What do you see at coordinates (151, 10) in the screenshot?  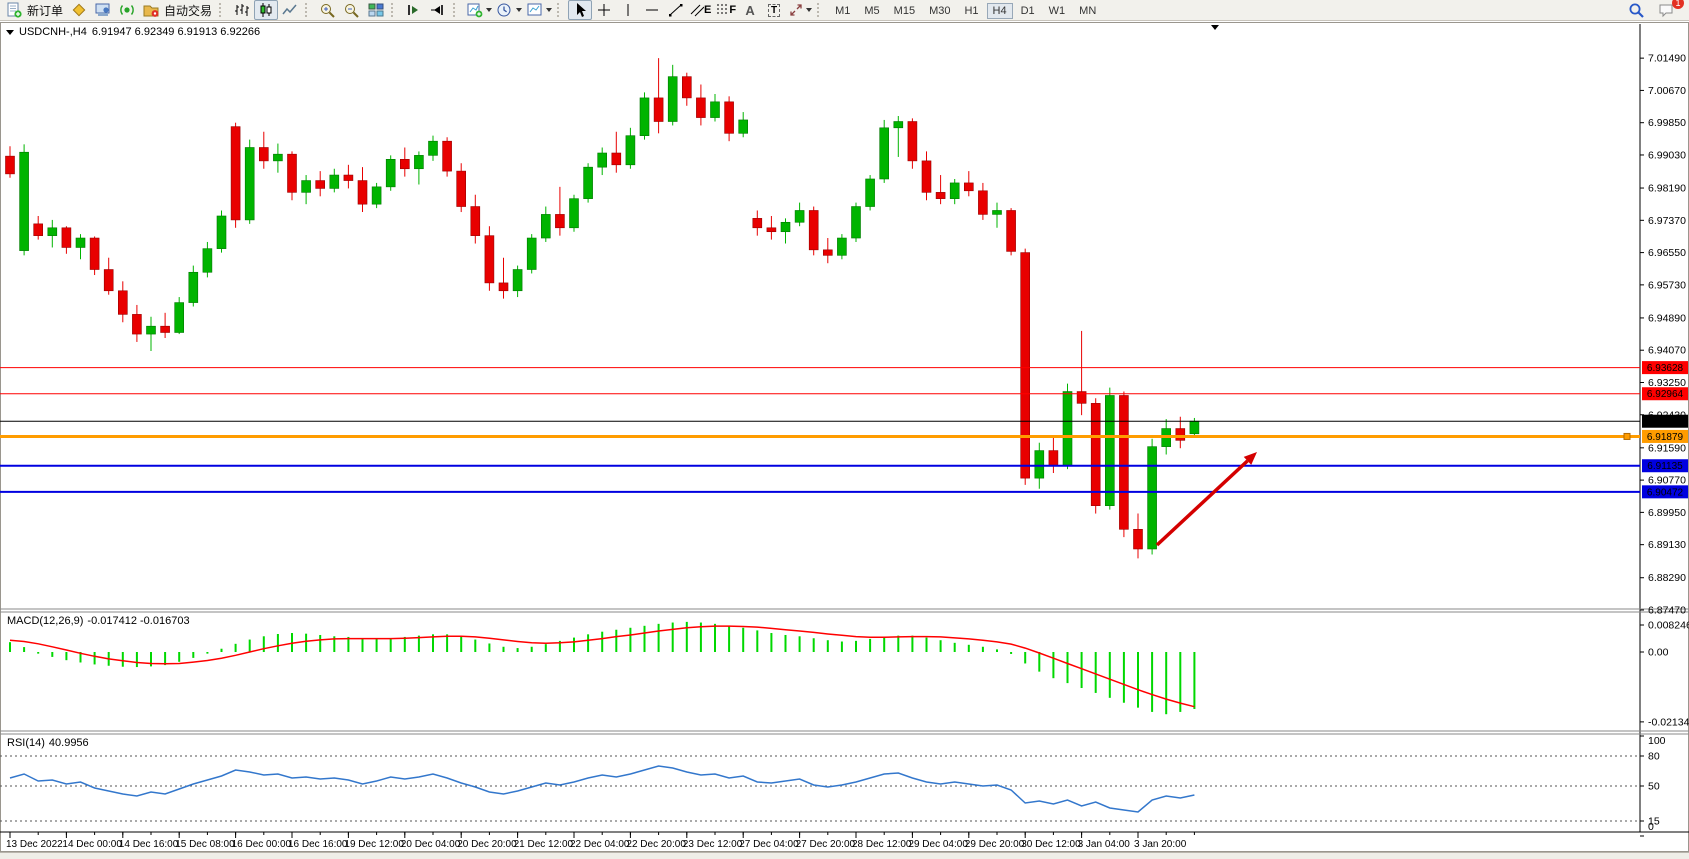 I see `autotrading-button` at bounding box center [151, 10].